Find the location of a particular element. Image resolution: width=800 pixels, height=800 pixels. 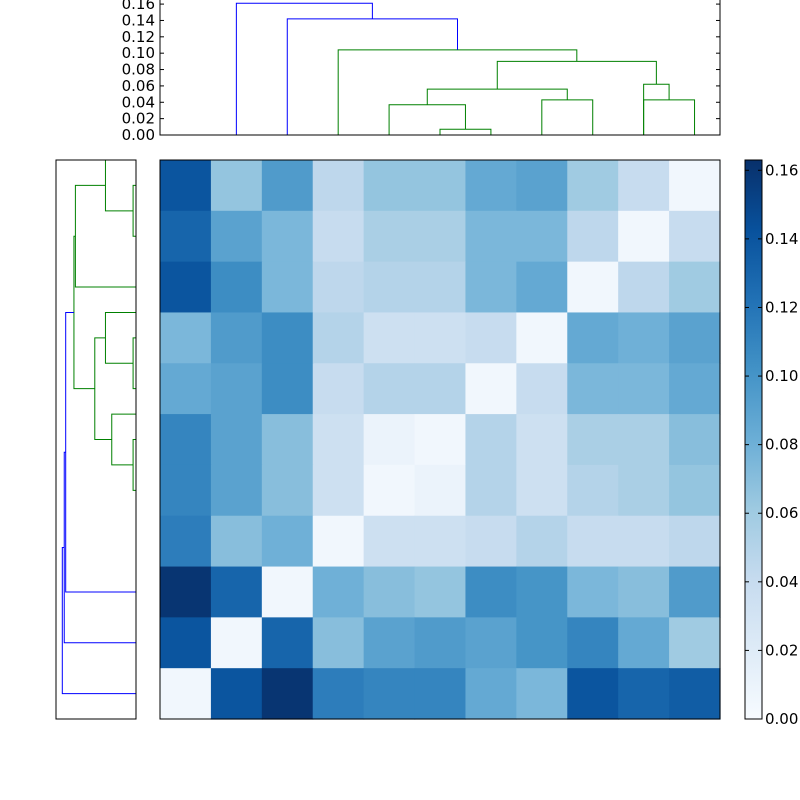

colorbar: 0.00 0.02 0.04 0.06 0.08 0.10 0.12 0.14 0.16 is located at coordinates (771, 443).